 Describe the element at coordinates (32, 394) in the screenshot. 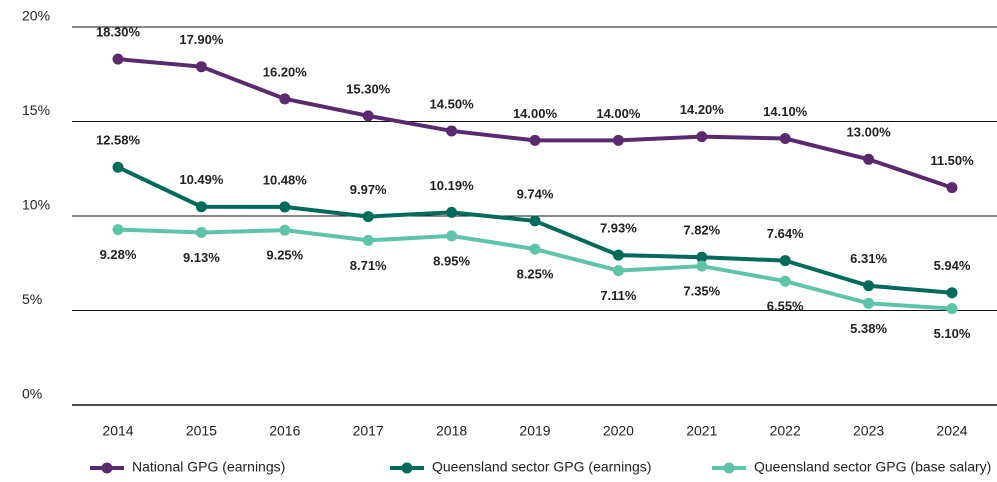

I see `y-tick-label: 0%` at that location.